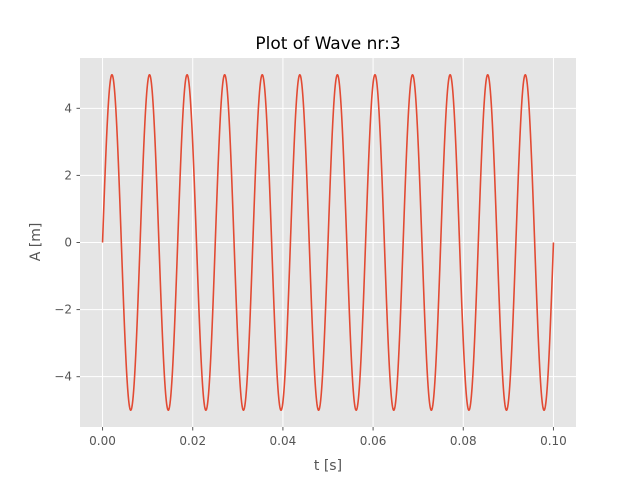 This screenshot has width=640, height=480. I want to click on y-tick-label: 2, so click(68, 175).